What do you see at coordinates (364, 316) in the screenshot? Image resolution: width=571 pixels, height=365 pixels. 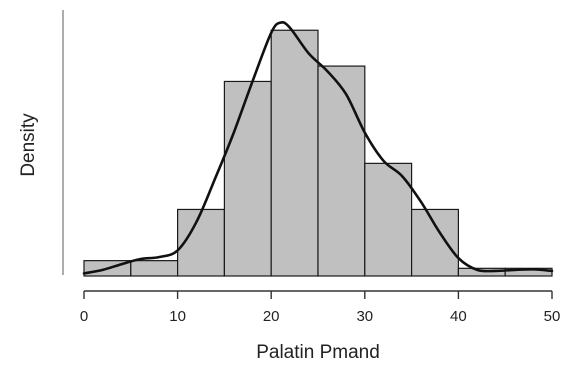 I see `x-tick-label: 30` at bounding box center [364, 316].